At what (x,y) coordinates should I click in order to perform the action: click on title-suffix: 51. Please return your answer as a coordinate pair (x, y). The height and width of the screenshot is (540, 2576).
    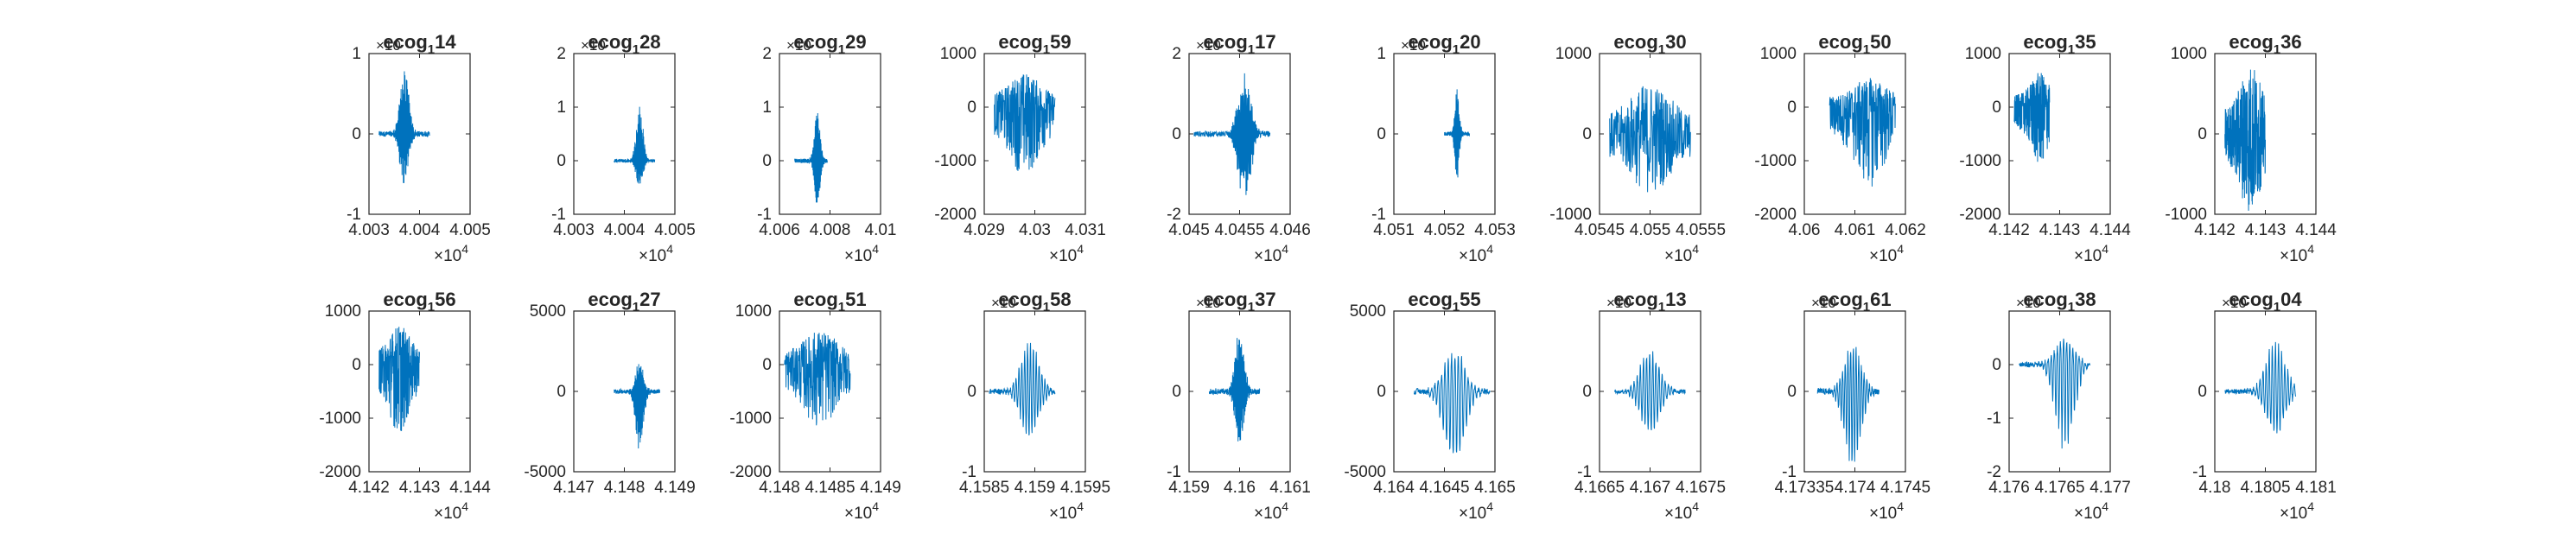
    Looking at the image, I should click on (855, 299).